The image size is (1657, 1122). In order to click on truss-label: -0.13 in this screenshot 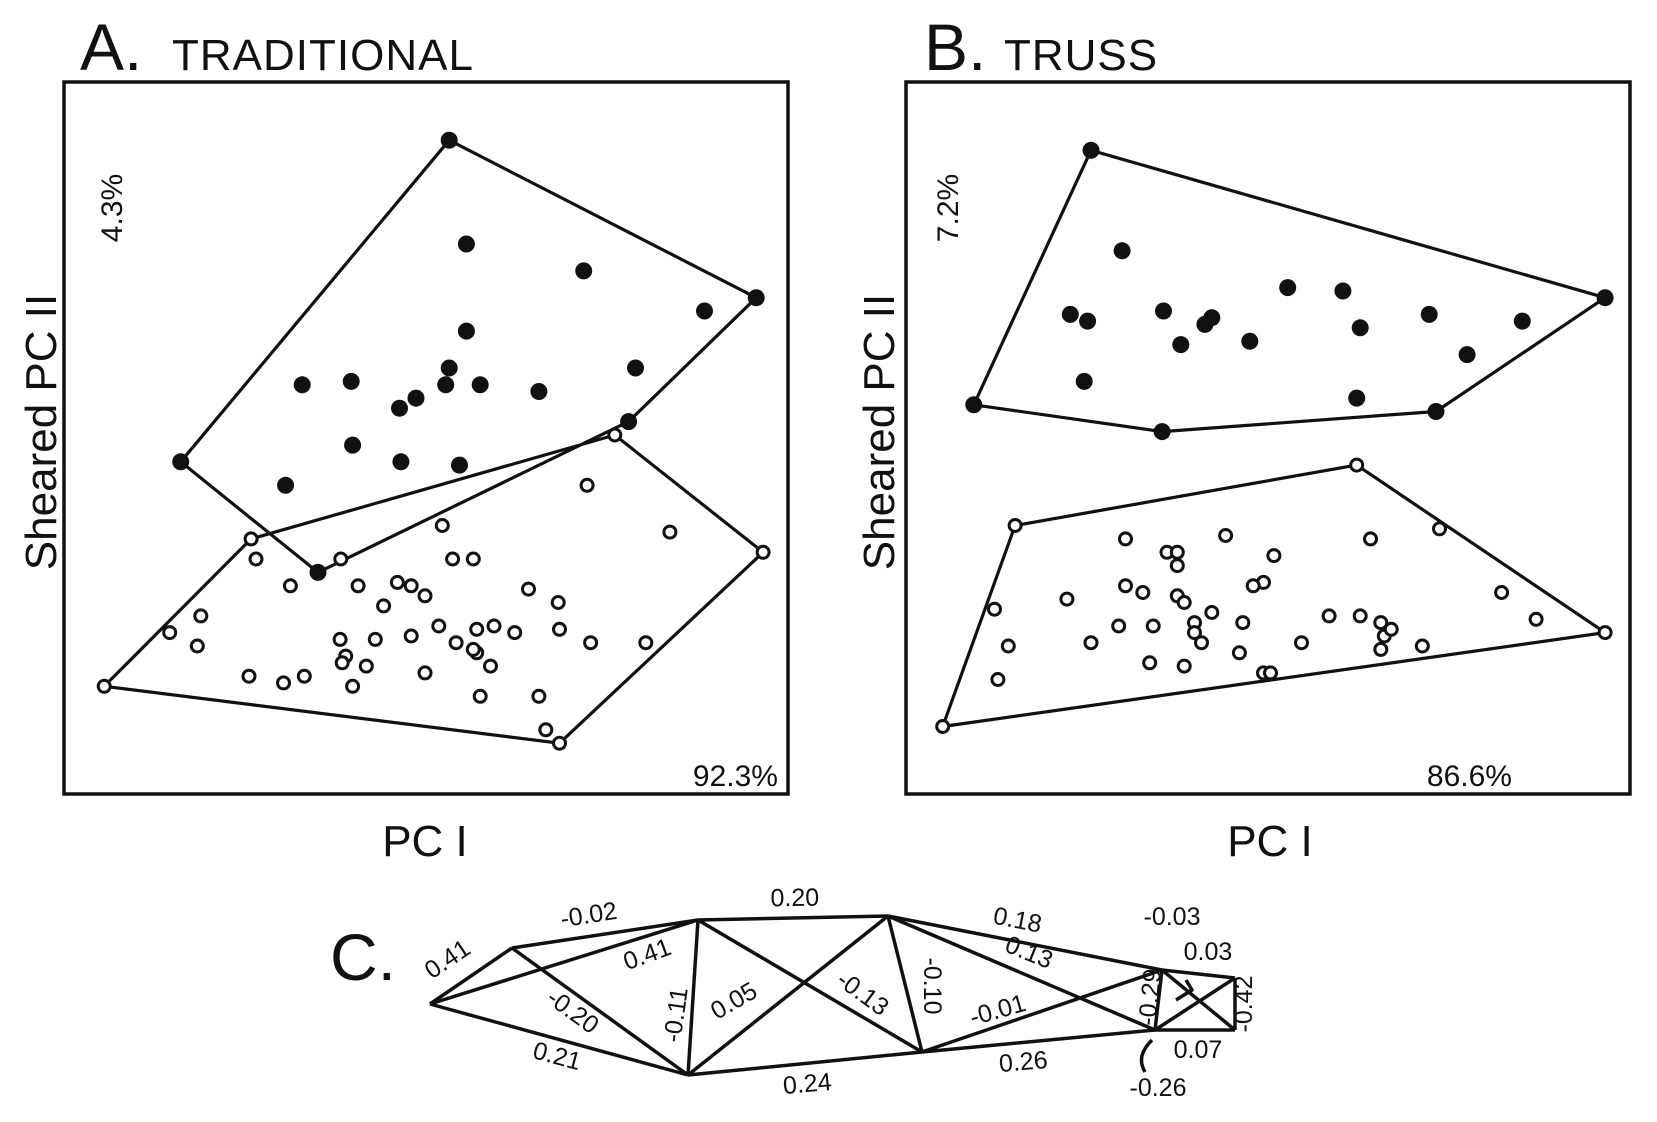, I will do `click(862, 993)`.